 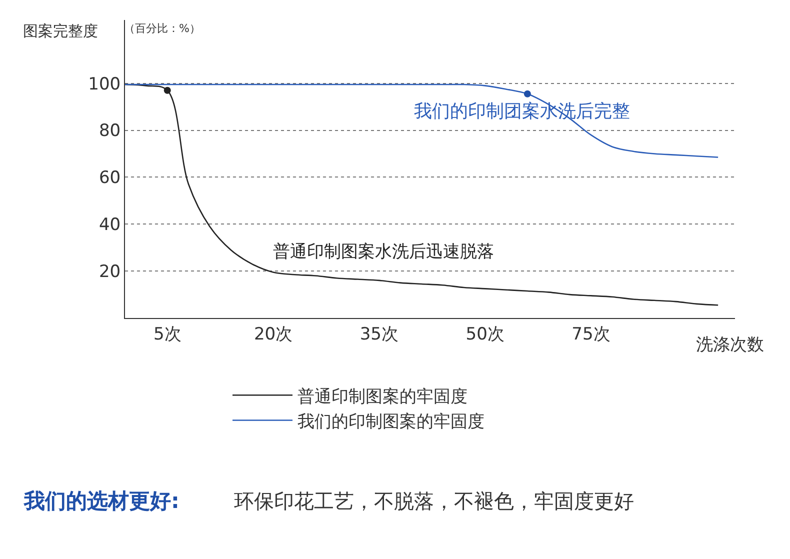 What do you see at coordinates (522, 111) in the screenshot?
I see `annotation: 我们的印制团案水洗后完整` at bounding box center [522, 111].